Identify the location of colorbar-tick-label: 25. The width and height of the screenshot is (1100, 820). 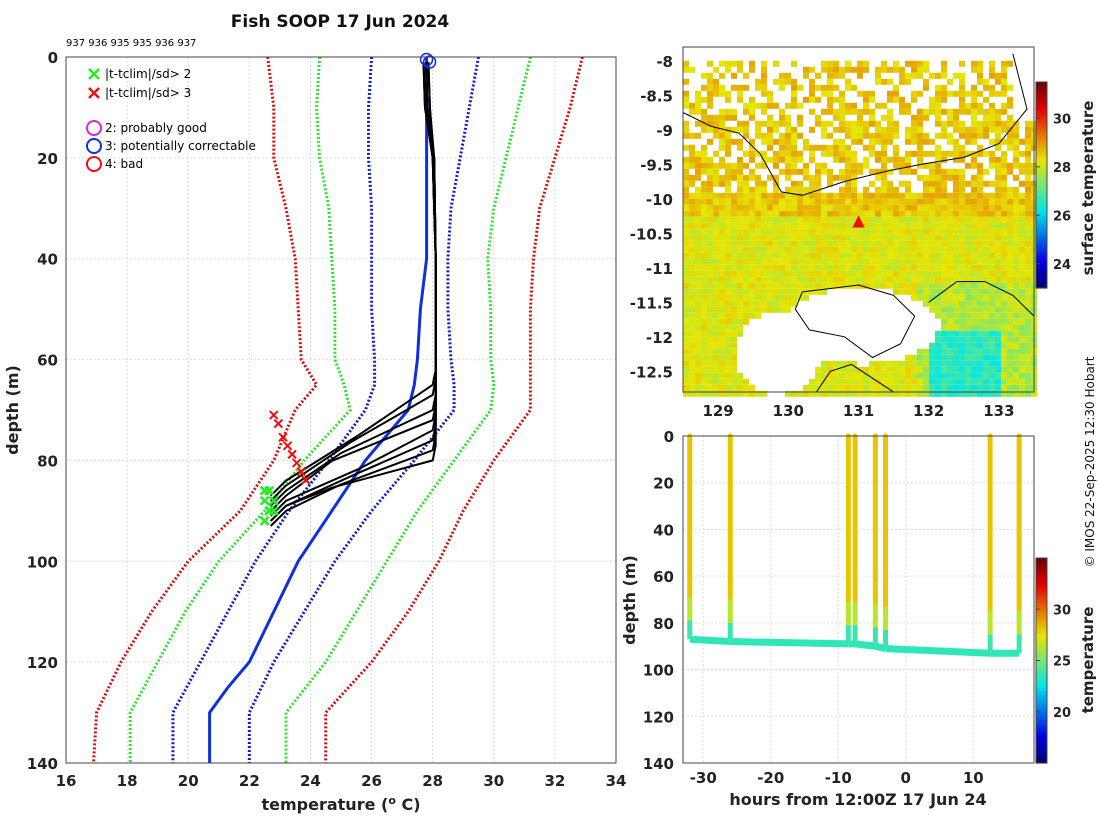
(1062, 662).